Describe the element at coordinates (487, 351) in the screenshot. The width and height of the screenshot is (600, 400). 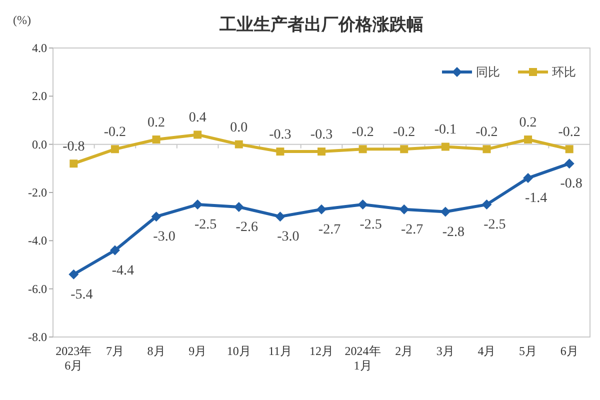
I see `x-tick-label: 4月` at that location.